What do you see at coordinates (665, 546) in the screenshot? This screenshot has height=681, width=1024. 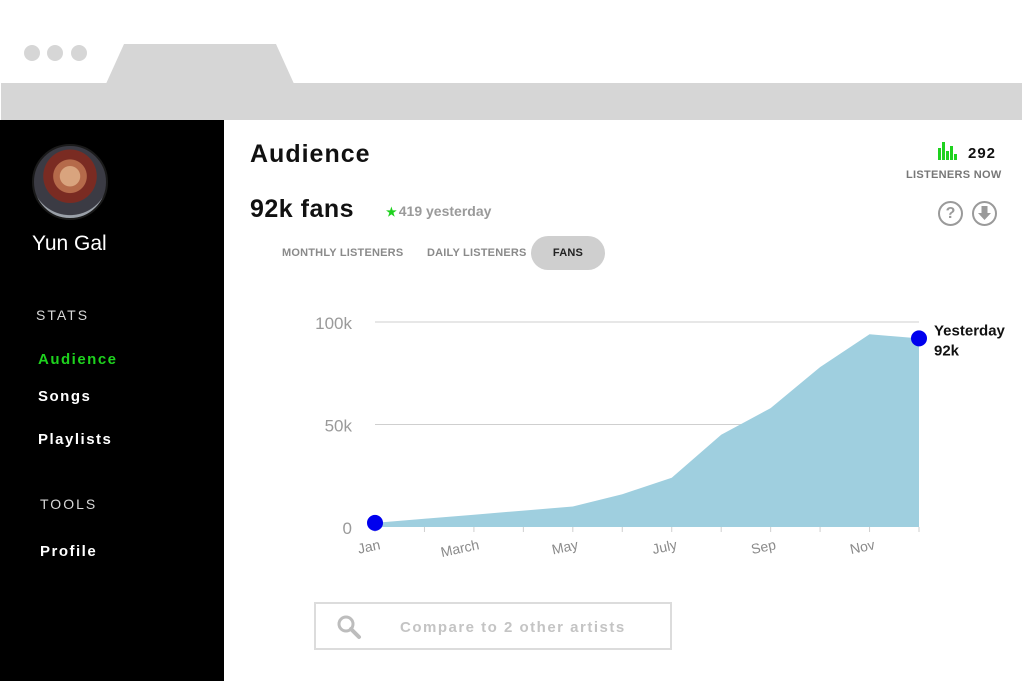 I see `x-tick-label: July` at bounding box center [665, 546].